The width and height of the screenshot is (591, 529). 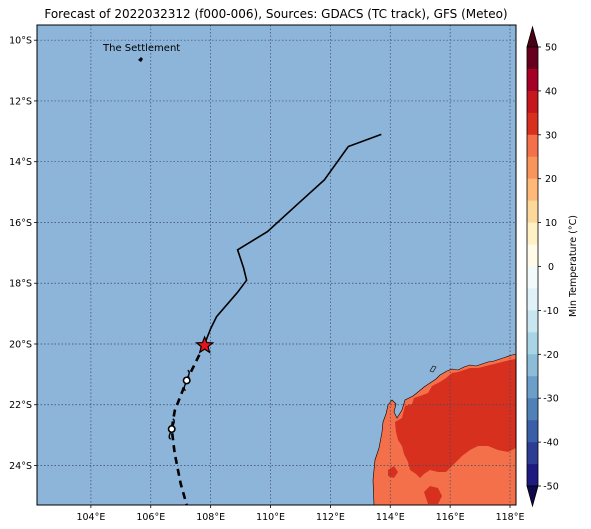 I want to click on lon-tick-label: 106°E, so click(x=150, y=517).